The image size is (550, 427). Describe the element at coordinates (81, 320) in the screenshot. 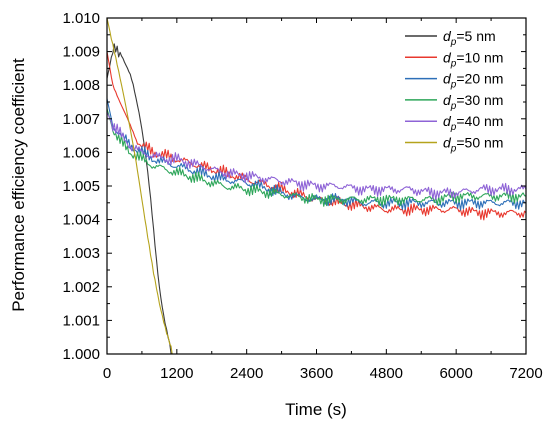

I see `y-tick-label: 1.001` at that location.